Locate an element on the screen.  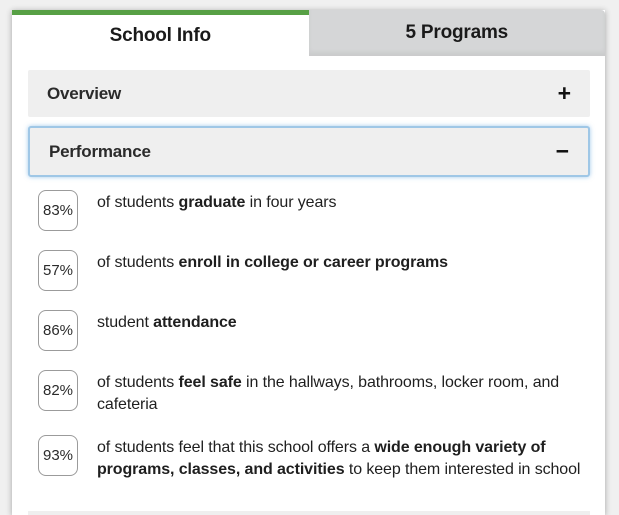
stat-text: of students graduate in four years is located at coordinates (217, 202).